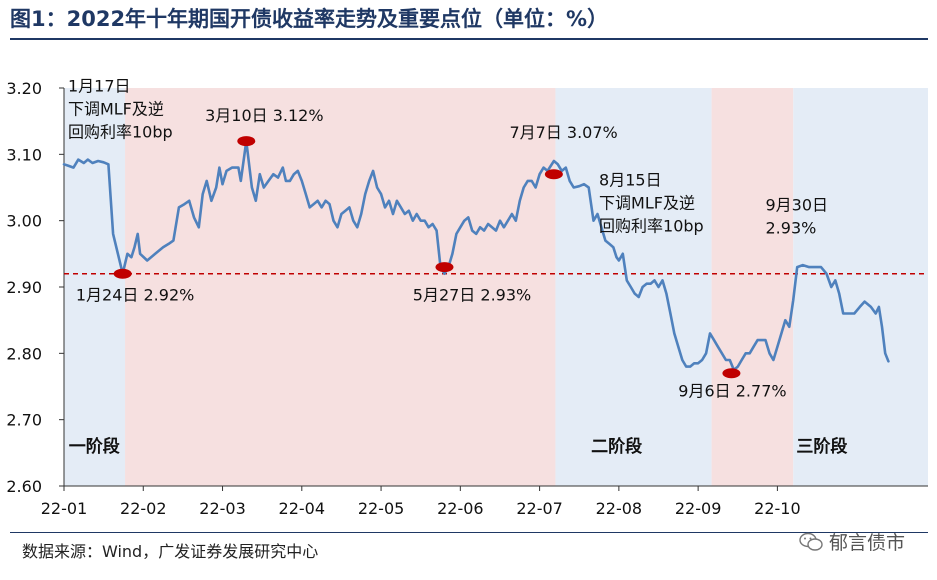  I want to click on annotation-label: 1月17日下调MLF及逆回购利率10bp, so click(120, 108).